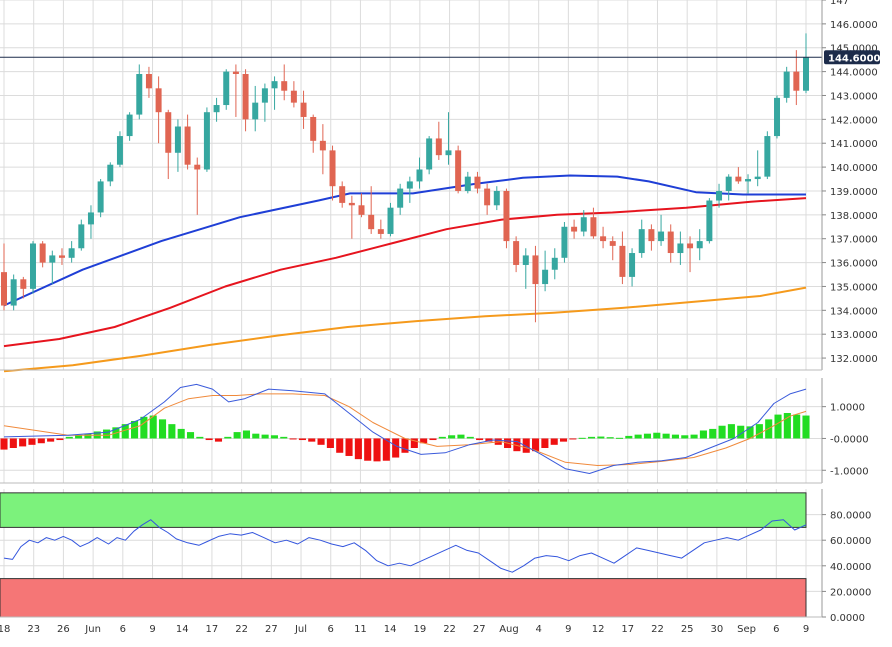 This screenshot has height=647, width=892. Describe the element at coordinates (850, 592) in the screenshot. I see `rsi-tick-label: 20.0000` at that location.